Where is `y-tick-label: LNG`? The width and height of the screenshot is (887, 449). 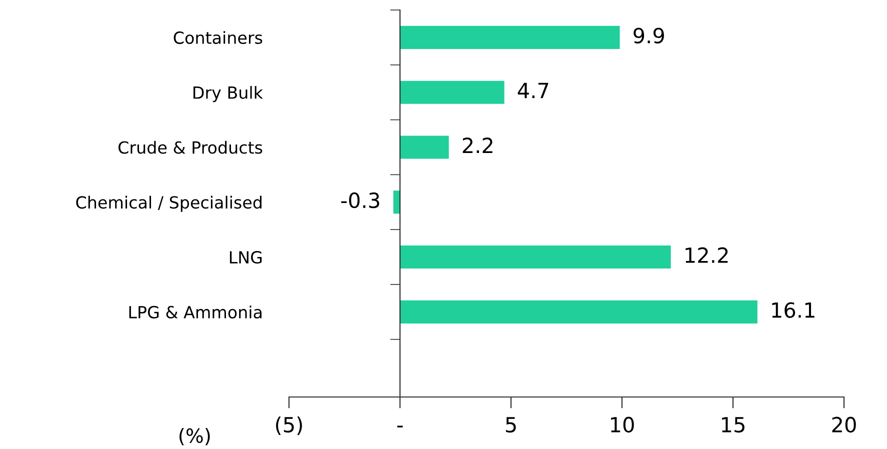 y-tick-label: LNG is located at coordinates (246, 257).